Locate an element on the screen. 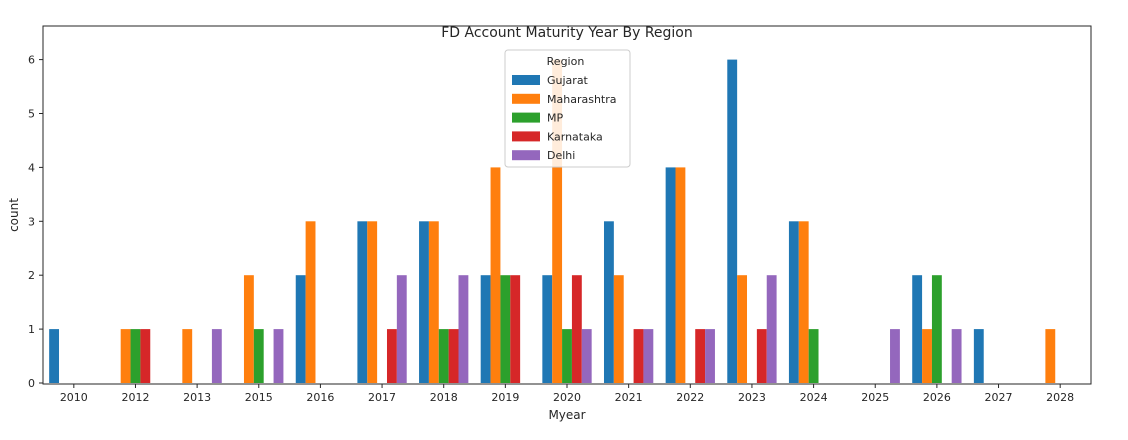 The image size is (1128, 440). chart-title: FD Account Maturity Year By Region is located at coordinates (567, 33).